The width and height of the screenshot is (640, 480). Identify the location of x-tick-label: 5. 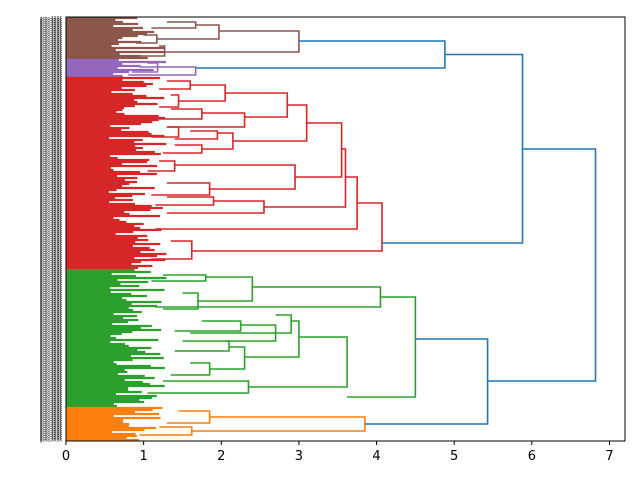
(454, 456).